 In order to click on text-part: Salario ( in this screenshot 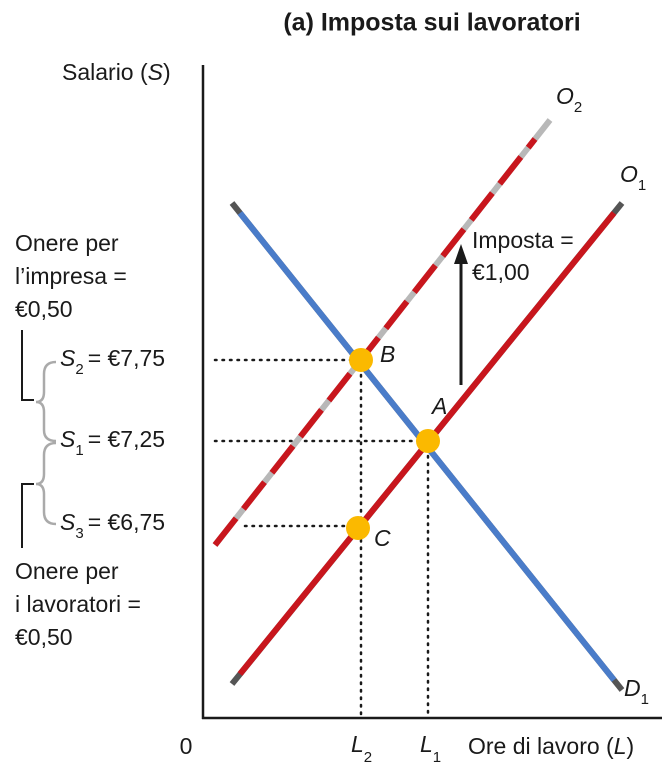, I will do `click(105, 72)`.